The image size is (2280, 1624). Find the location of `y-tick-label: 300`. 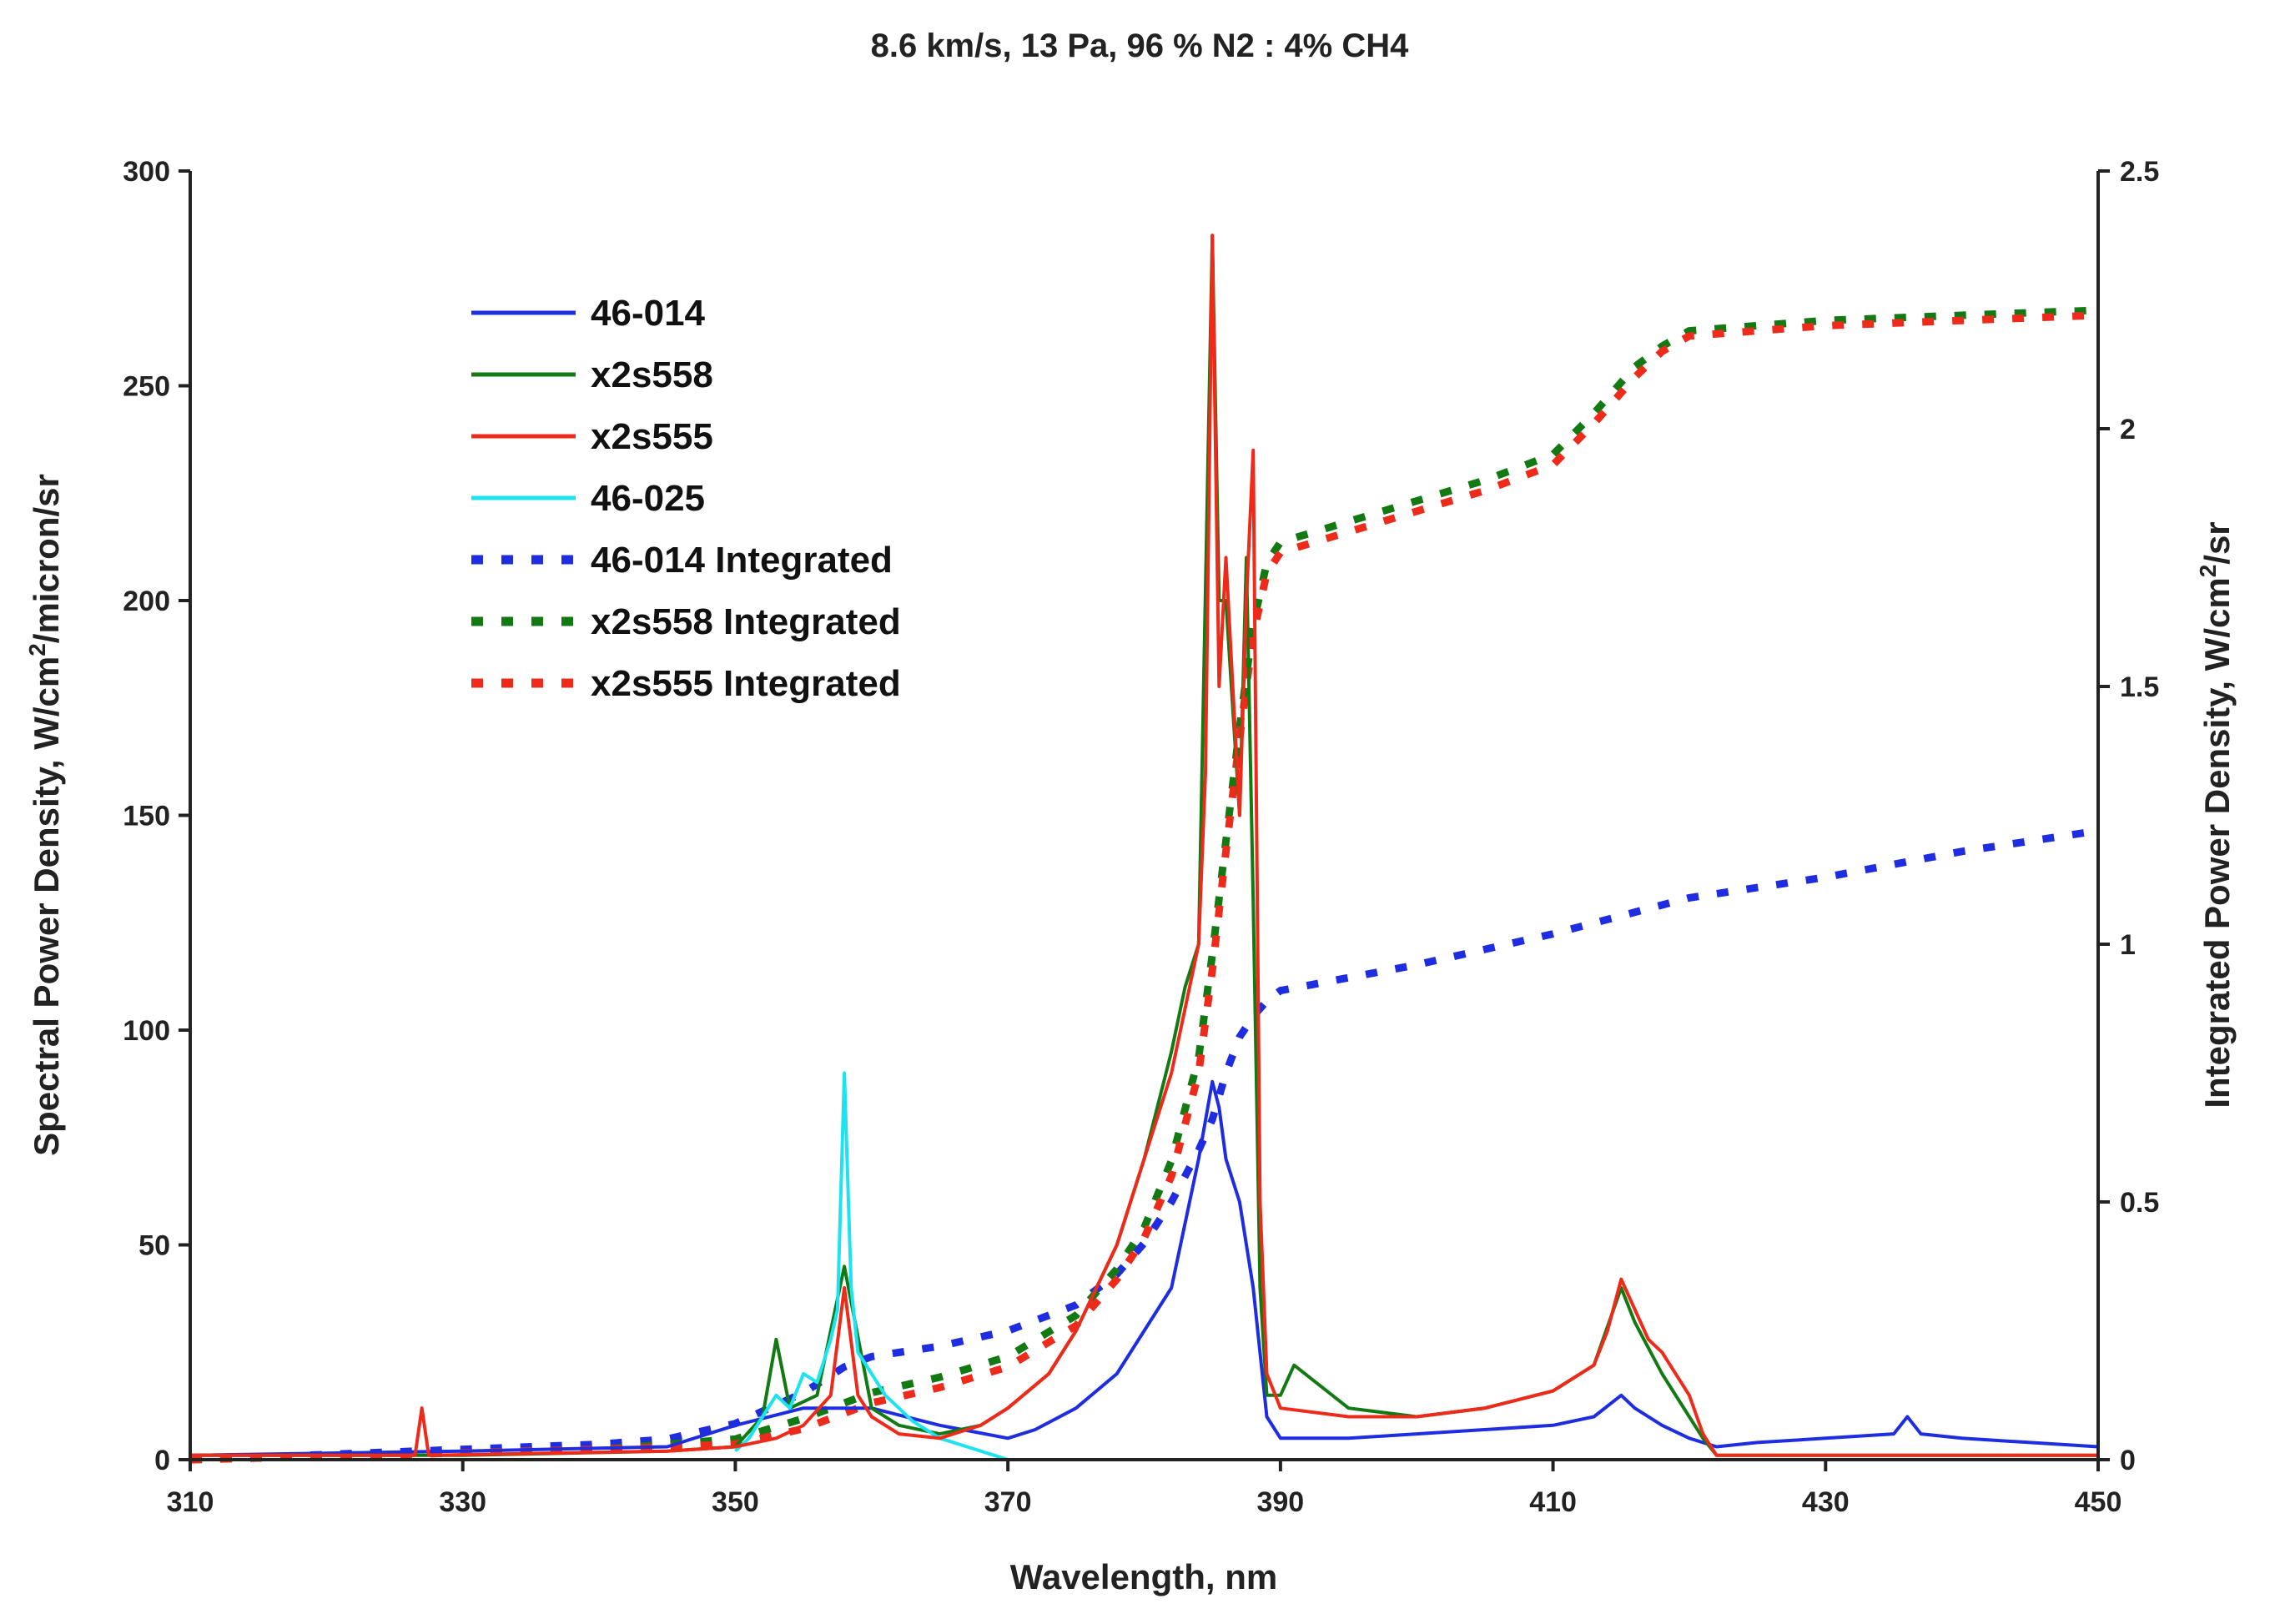

y-tick-label: 300 is located at coordinates (146, 172).